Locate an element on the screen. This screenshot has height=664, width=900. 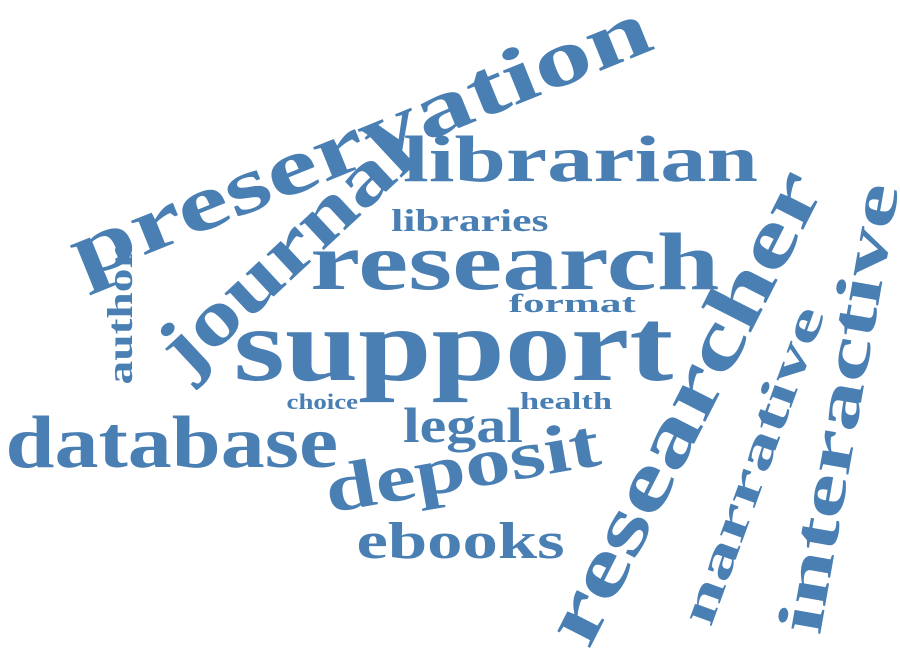
word-format: format is located at coordinates (572, 303).